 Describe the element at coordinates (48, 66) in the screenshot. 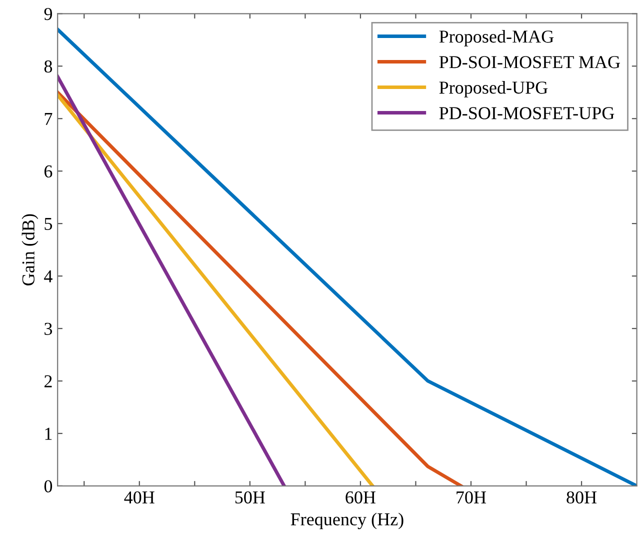

I see `y-tick-label: 8` at that location.